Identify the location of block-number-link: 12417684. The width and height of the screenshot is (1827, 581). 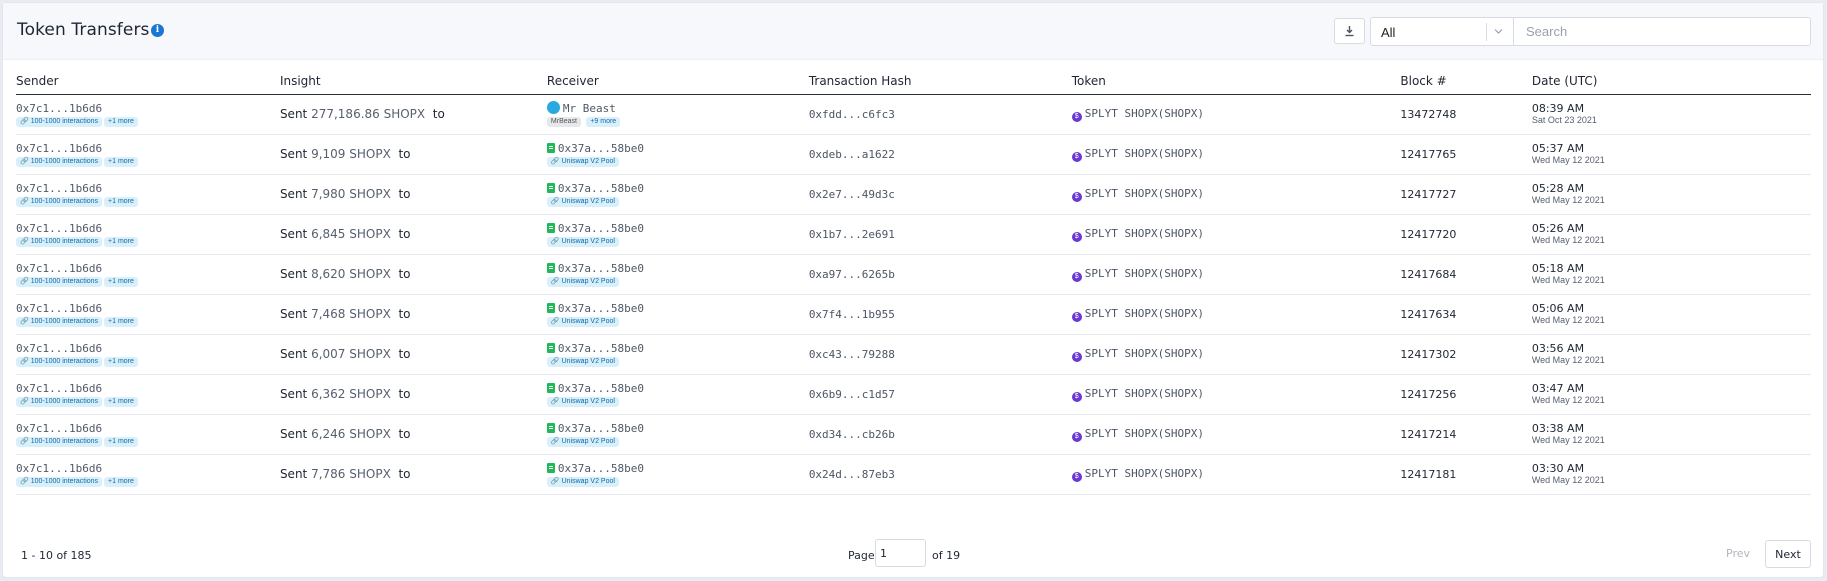
(1428, 274).